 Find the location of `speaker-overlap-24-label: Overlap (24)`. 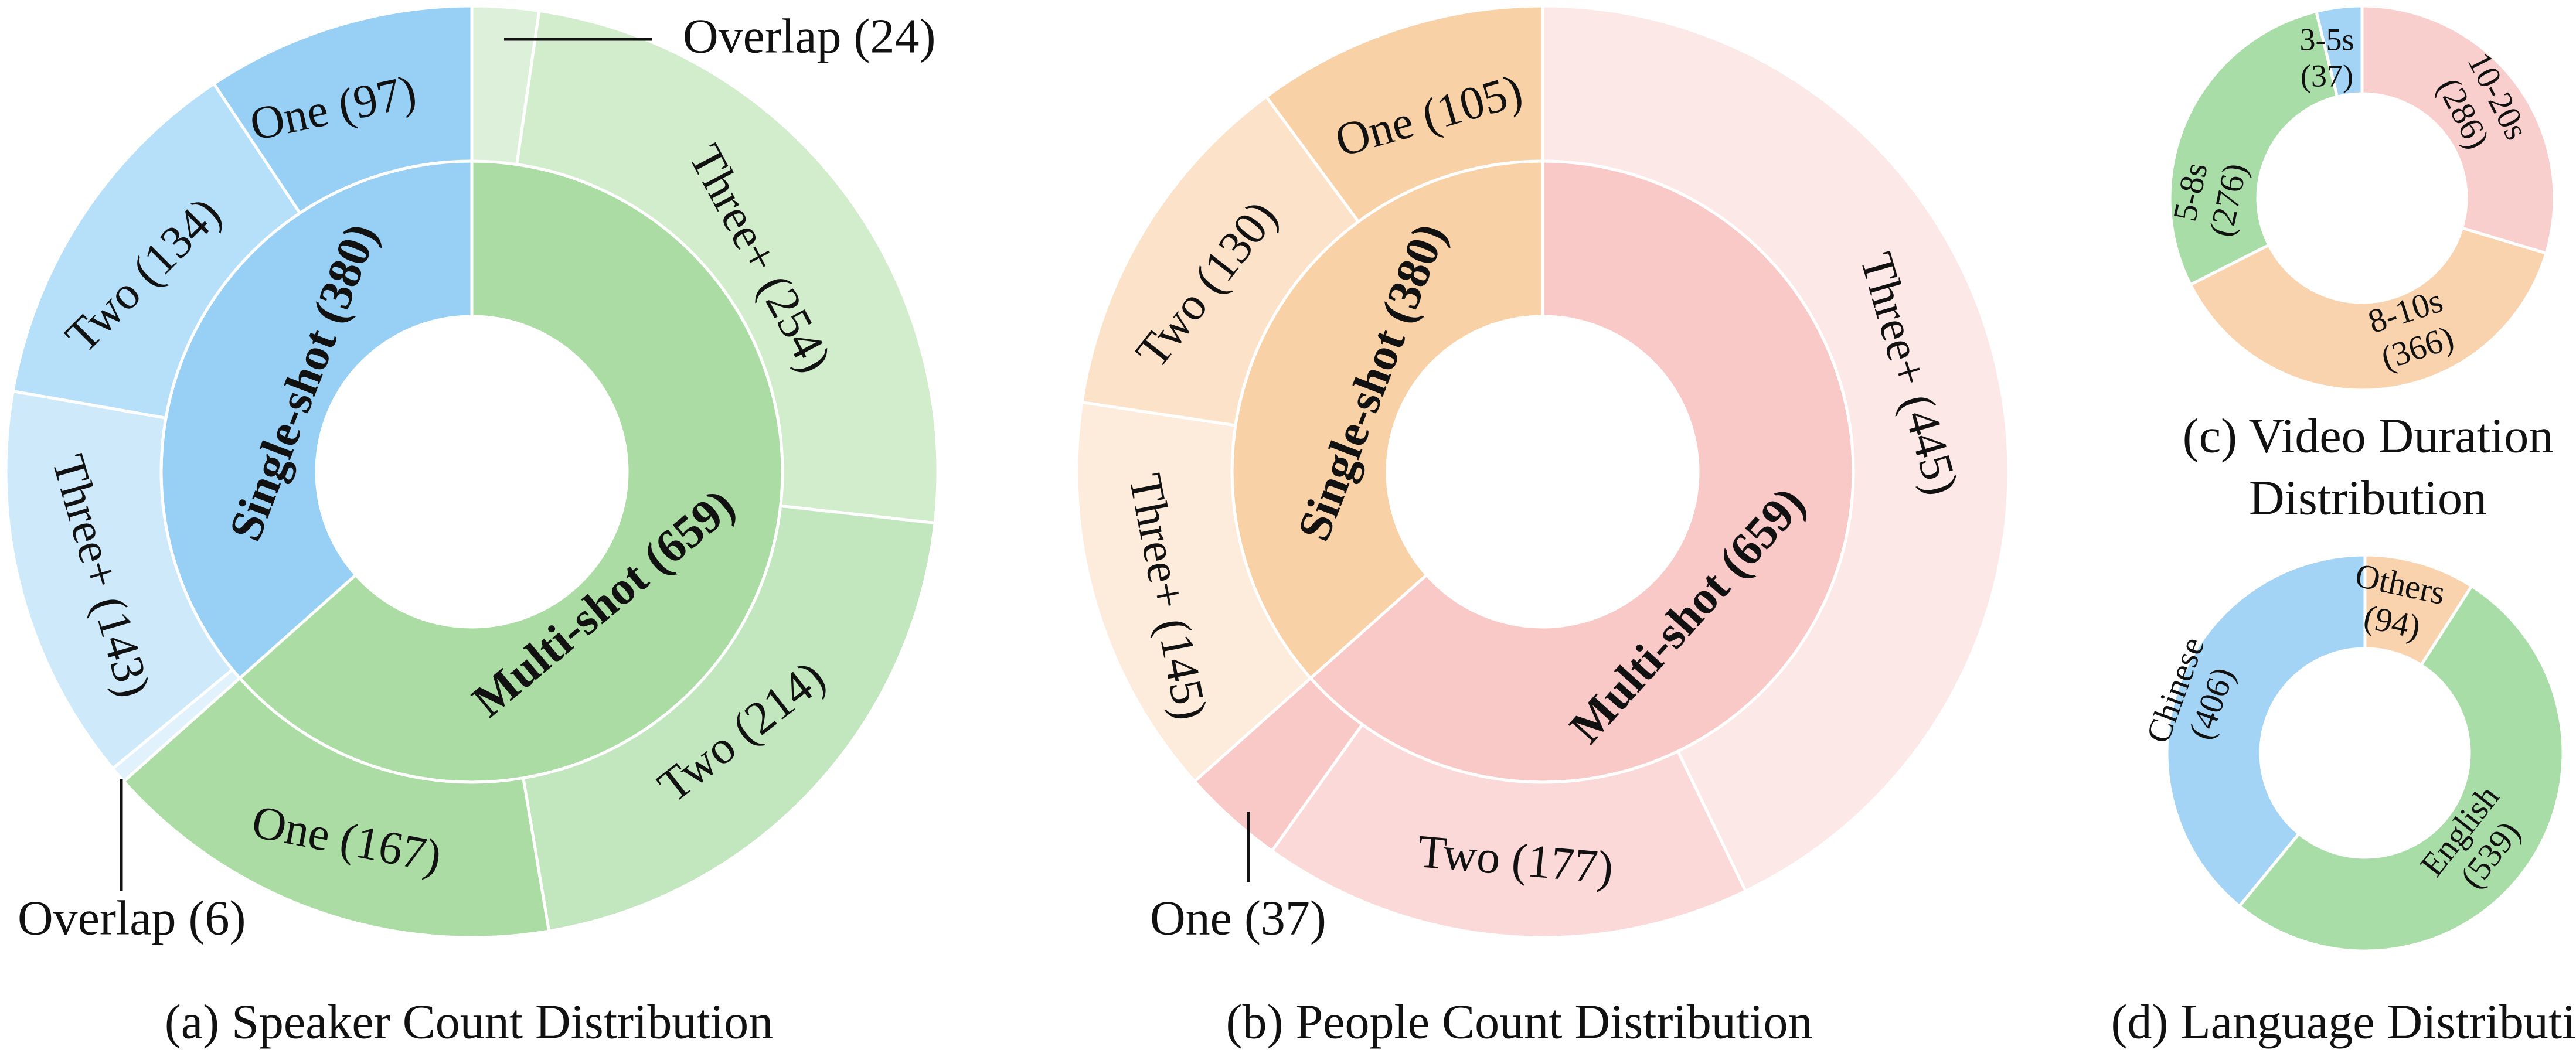

speaker-overlap-24-label: Overlap (24) is located at coordinates (809, 36).